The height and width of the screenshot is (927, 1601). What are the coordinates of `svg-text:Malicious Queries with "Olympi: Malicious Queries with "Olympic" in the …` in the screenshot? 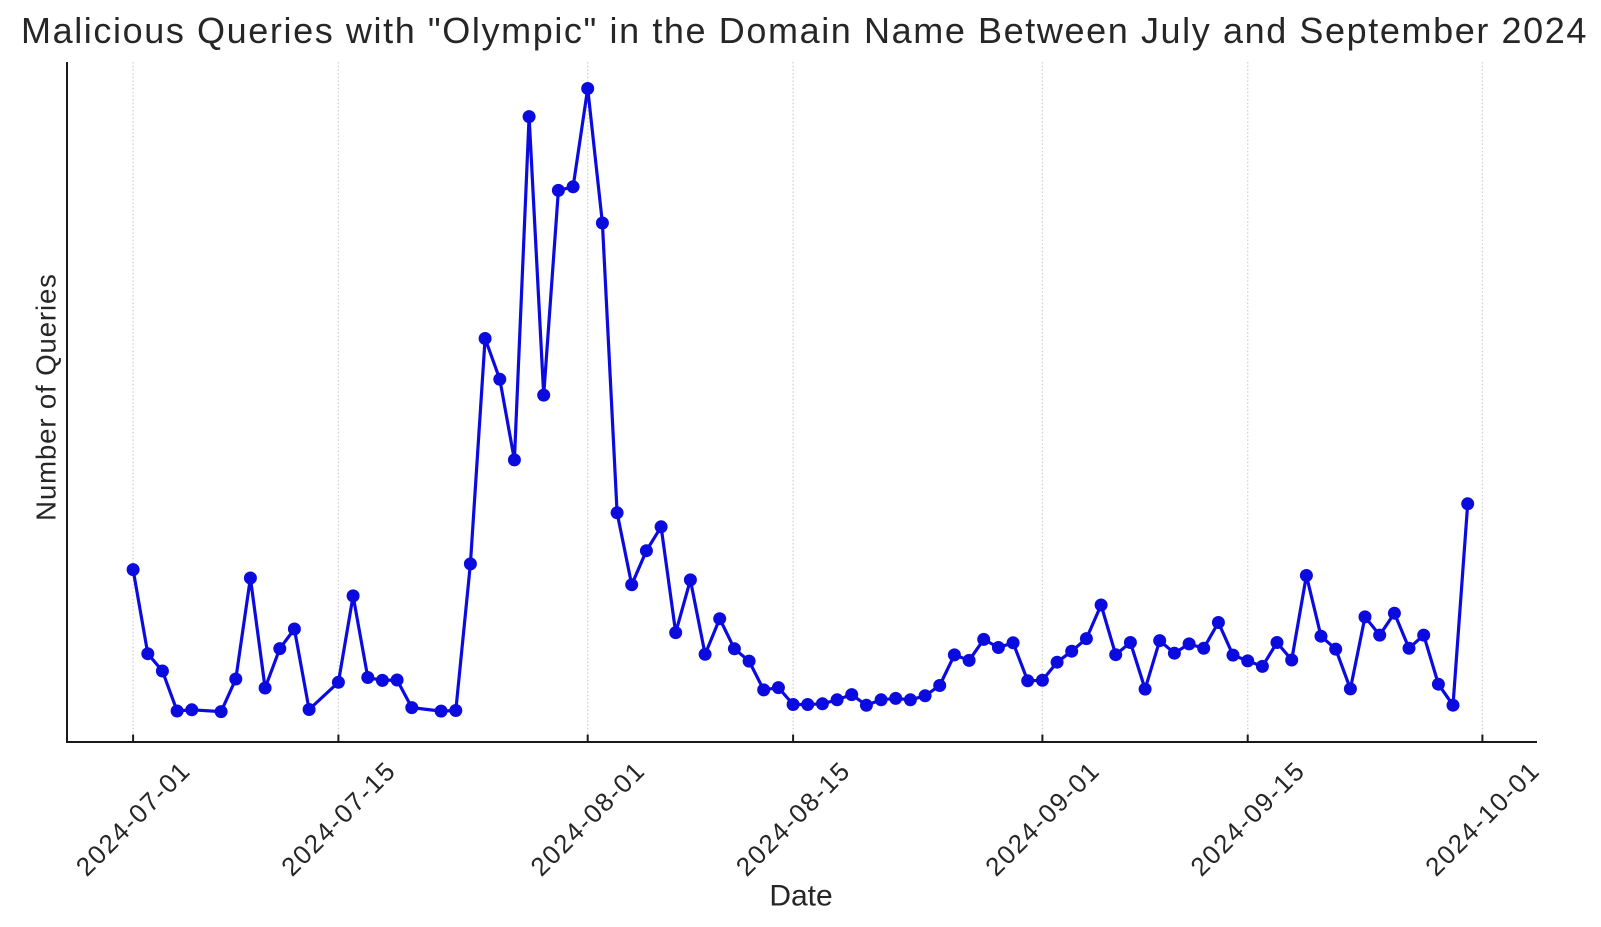 It's located at (804, 30).